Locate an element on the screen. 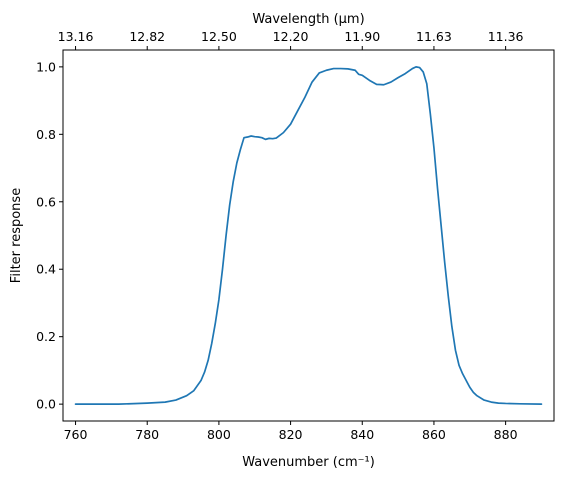 The image size is (570, 480). top-x-tick-label: 11.36 is located at coordinates (506, 36).